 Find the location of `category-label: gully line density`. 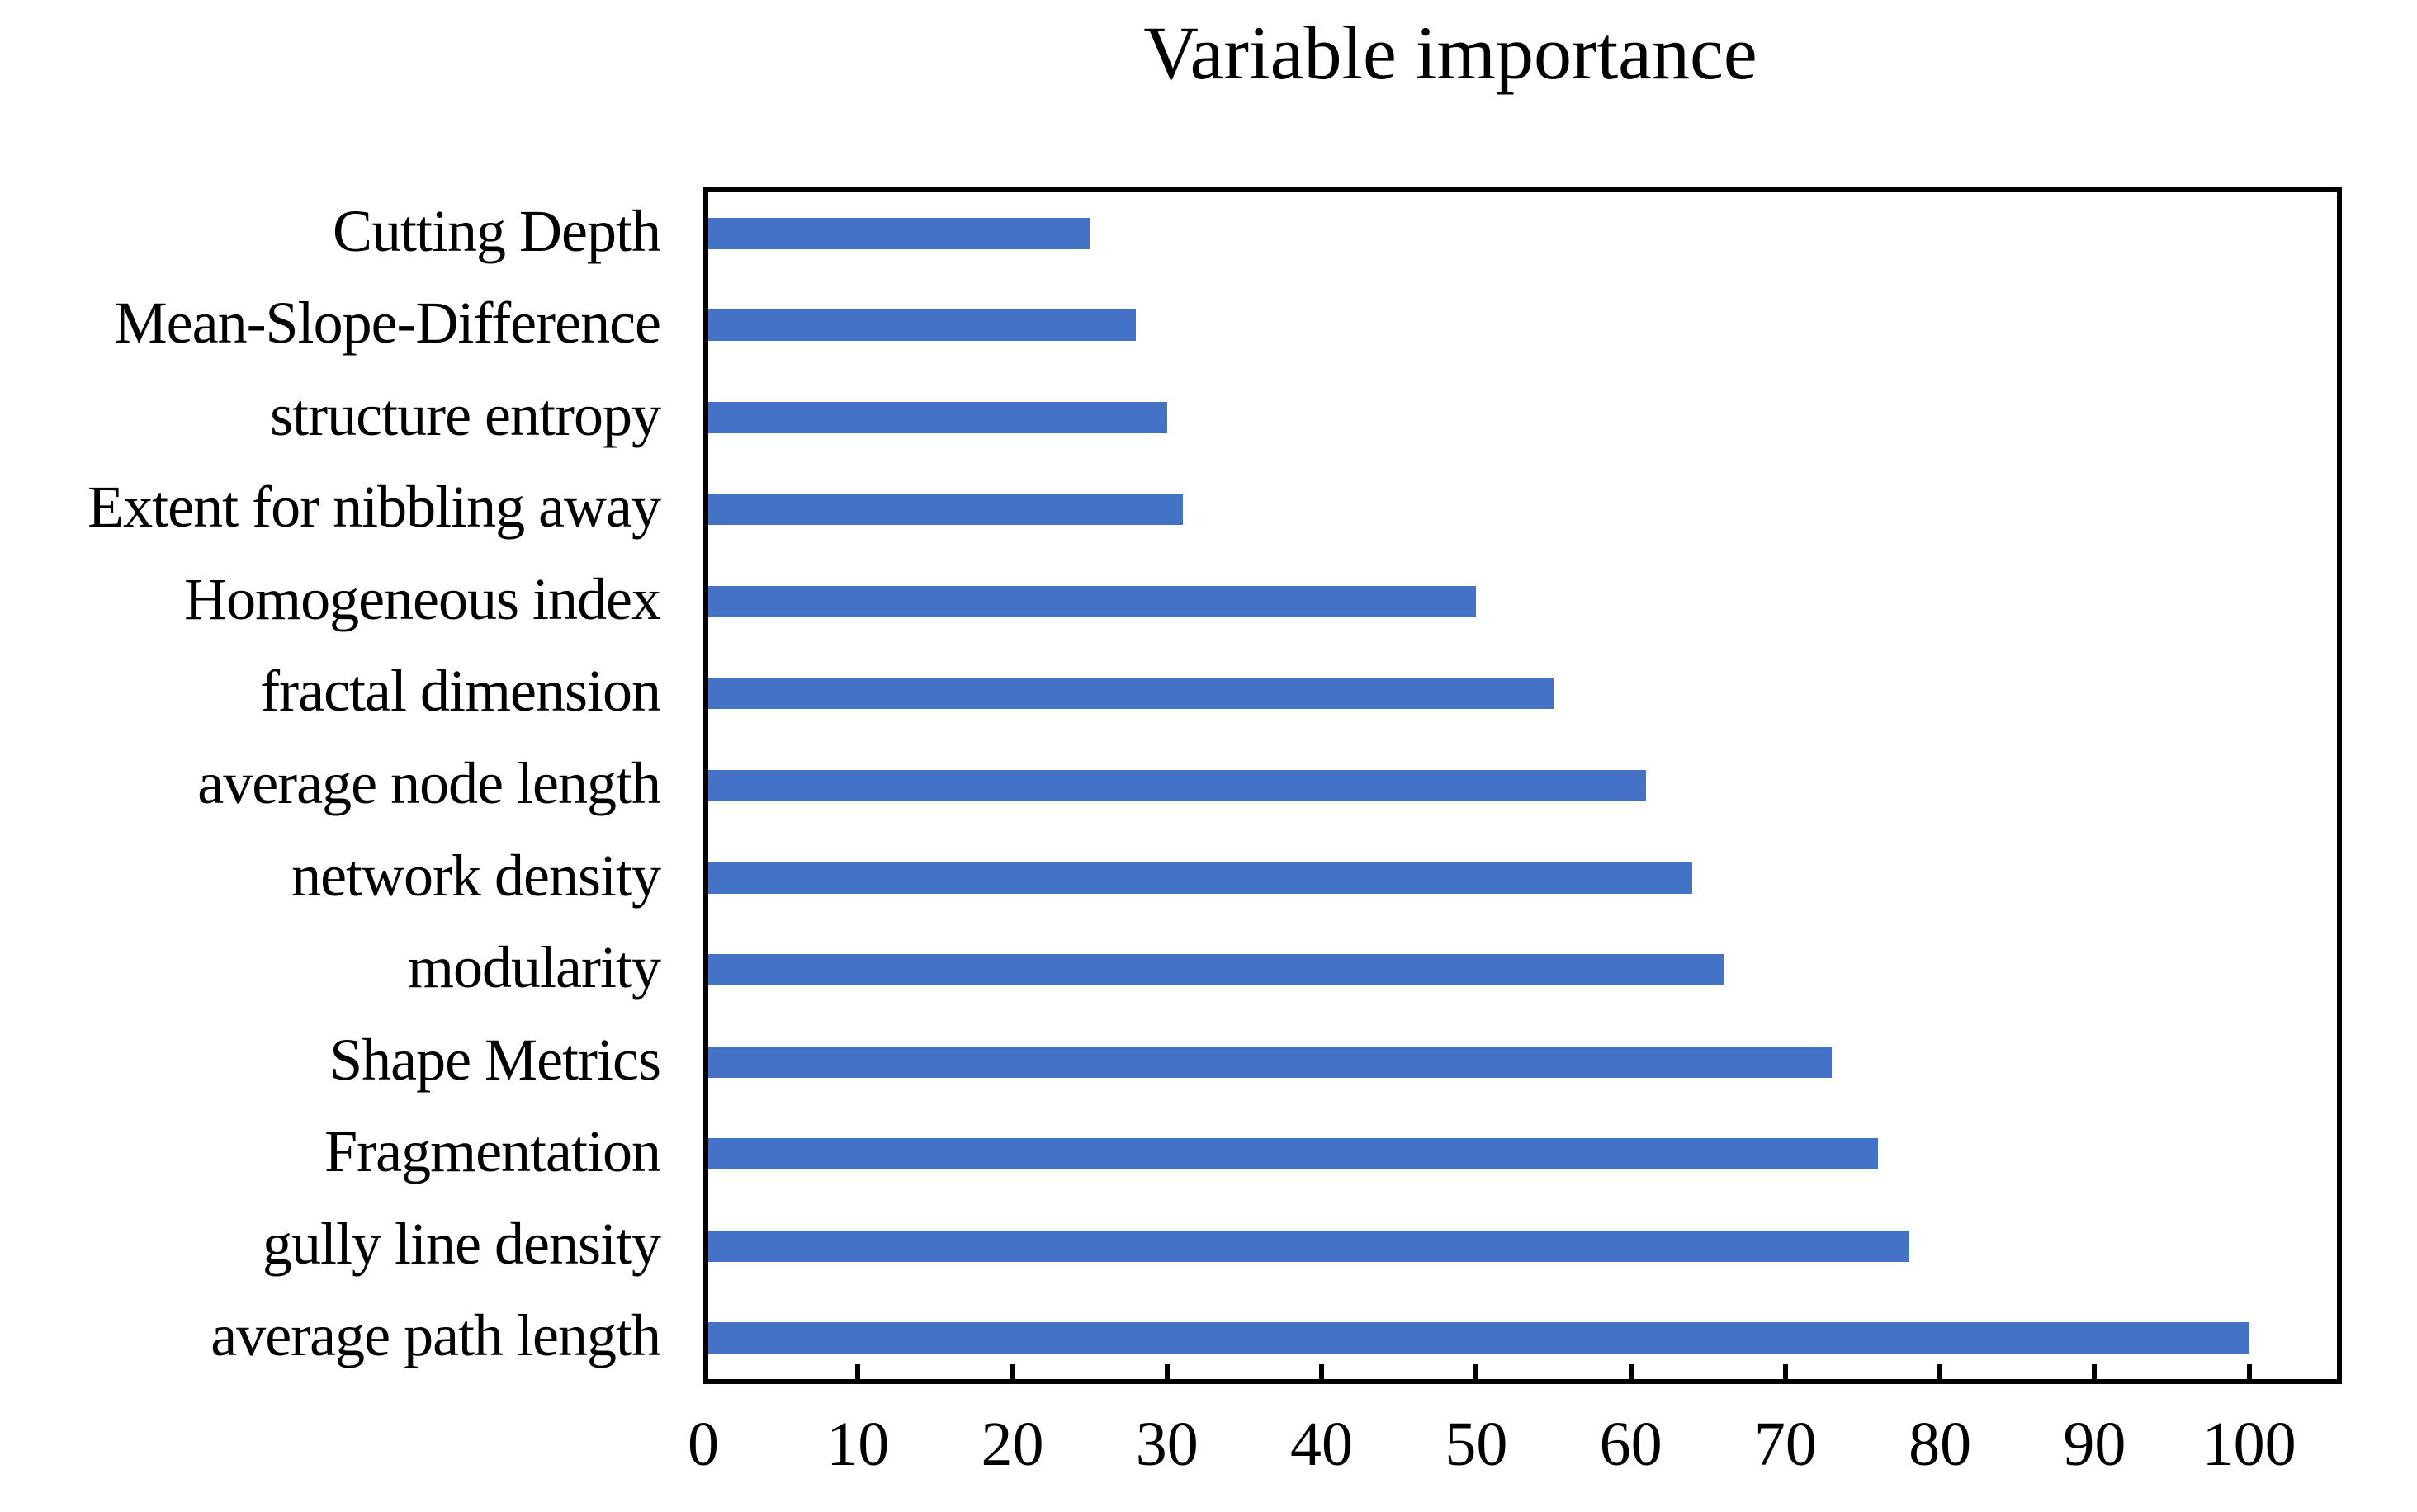

category-label: gully line density is located at coordinates (462, 1243).